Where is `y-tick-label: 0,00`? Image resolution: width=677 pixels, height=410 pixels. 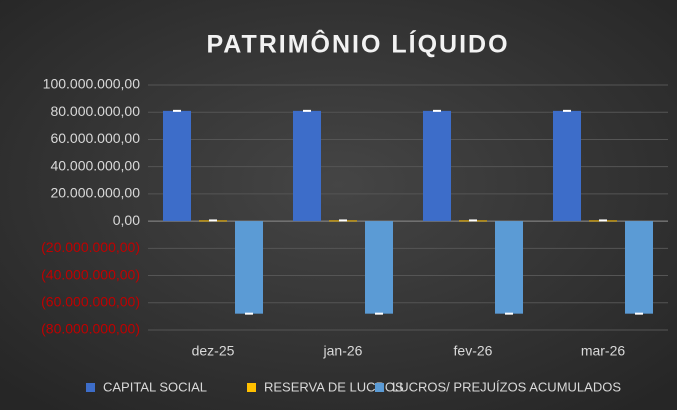 y-tick-label: 0,00 is located at coordinates (126, 220).